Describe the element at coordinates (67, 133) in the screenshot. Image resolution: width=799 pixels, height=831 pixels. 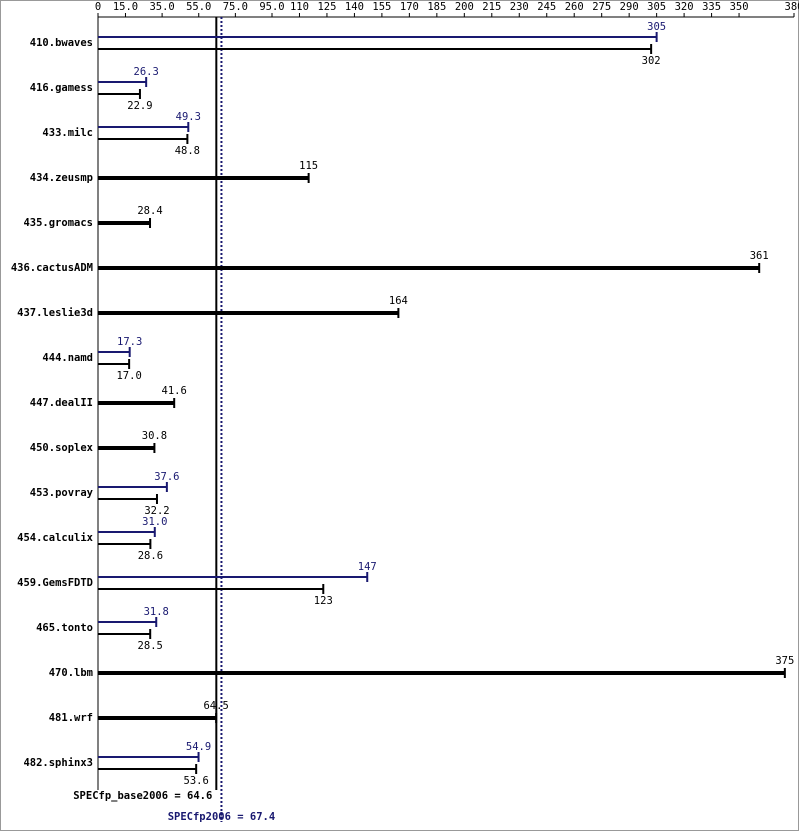
I see `category-label: 433.milc` at that location.